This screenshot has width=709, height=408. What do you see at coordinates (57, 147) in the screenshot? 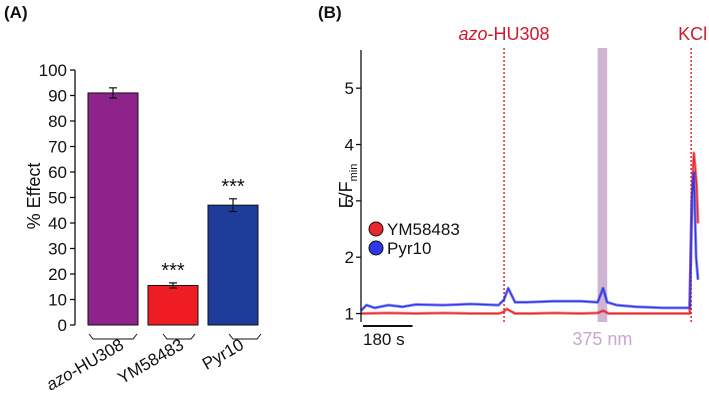
I see `y-tick-label: 70` at bounding box center [57, 147].